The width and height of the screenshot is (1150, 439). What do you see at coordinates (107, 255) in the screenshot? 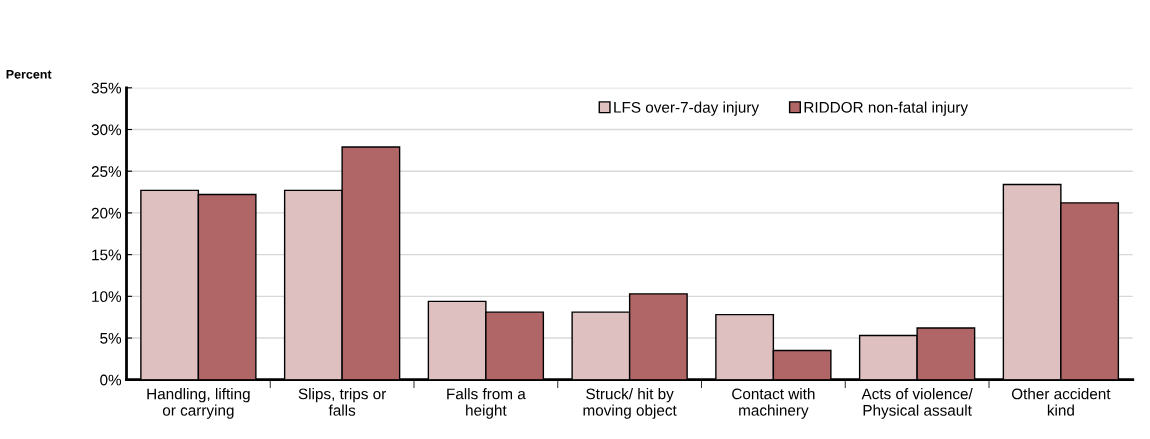
I see `y-tick-label: 15%` at bounding box center [107, 255].